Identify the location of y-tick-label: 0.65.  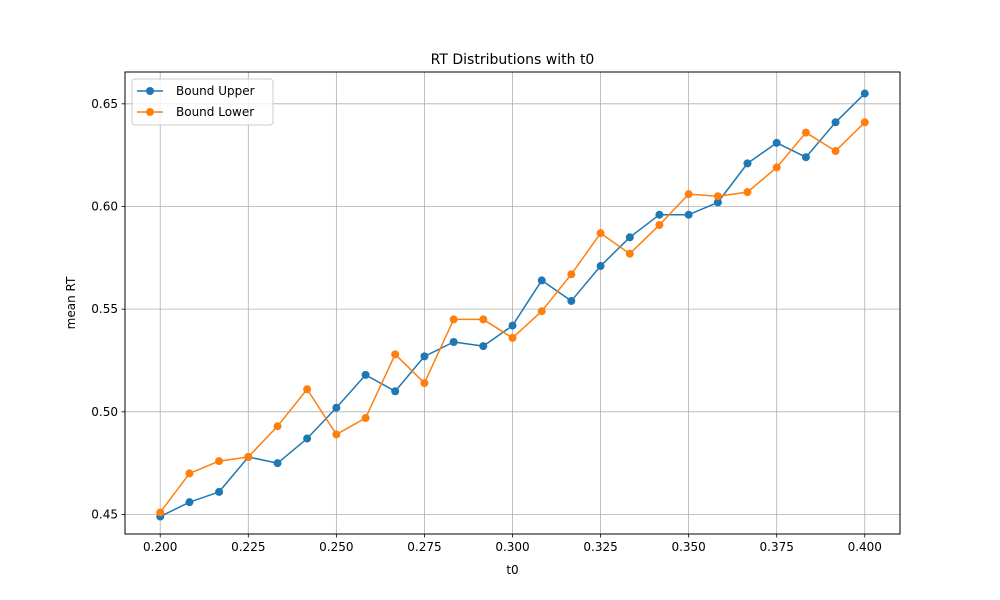
(104, 104).